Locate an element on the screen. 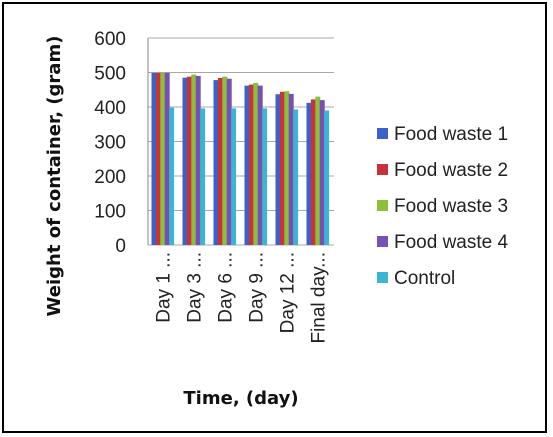 Image resolution: width=553 pixels, height=437 pixels. y-tick-label: 500 is located at coordinates (110, 74).